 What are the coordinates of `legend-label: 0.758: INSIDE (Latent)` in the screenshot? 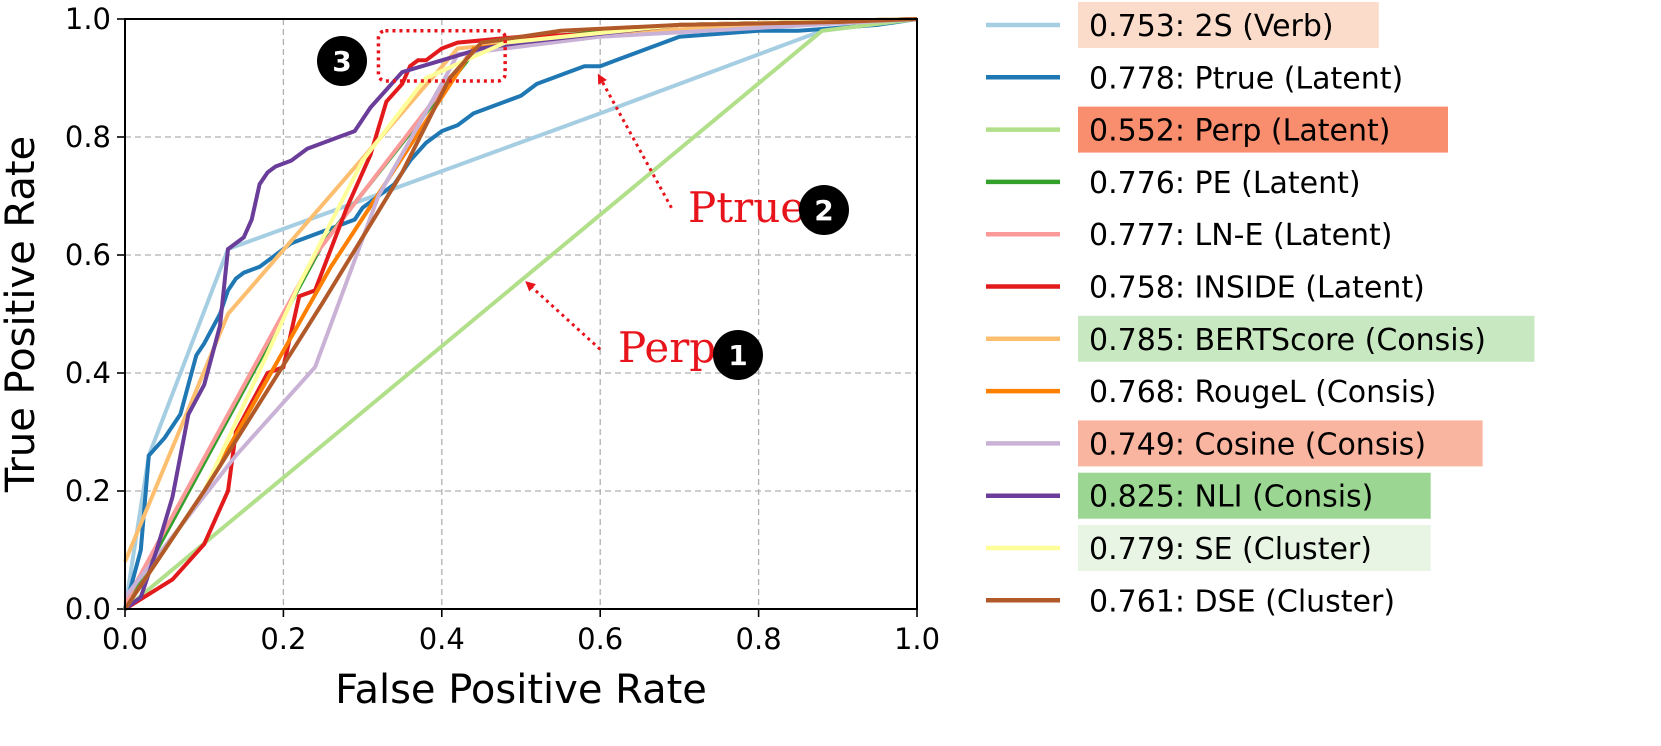 It's located at (1257, 288).